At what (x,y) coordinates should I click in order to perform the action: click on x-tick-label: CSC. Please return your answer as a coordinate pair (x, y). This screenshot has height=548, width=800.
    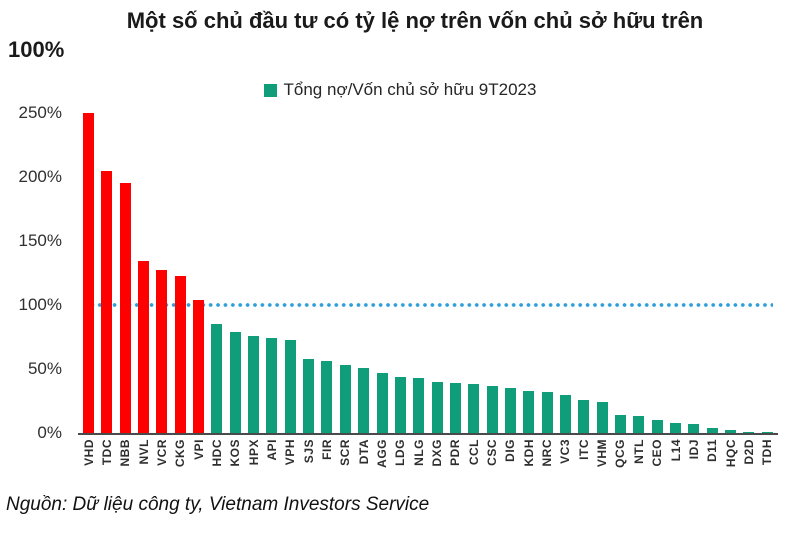
    Looking at the image, I should click on (492, 462).